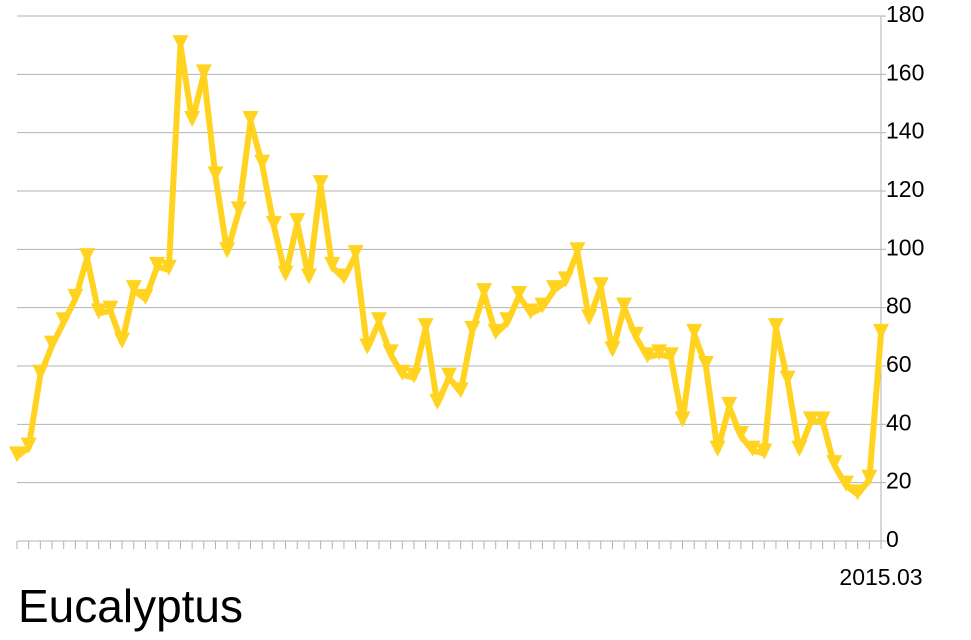 The width and height of the screenshot is (971, 640). I want to click on y-tick-label: 160, so click(905, 72).